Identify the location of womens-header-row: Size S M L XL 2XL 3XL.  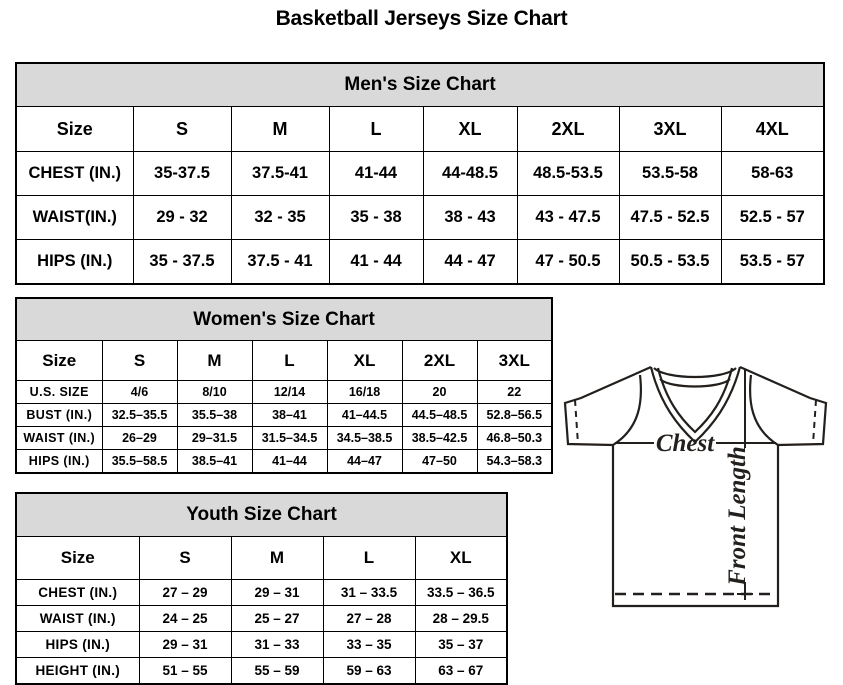
(284, 360).